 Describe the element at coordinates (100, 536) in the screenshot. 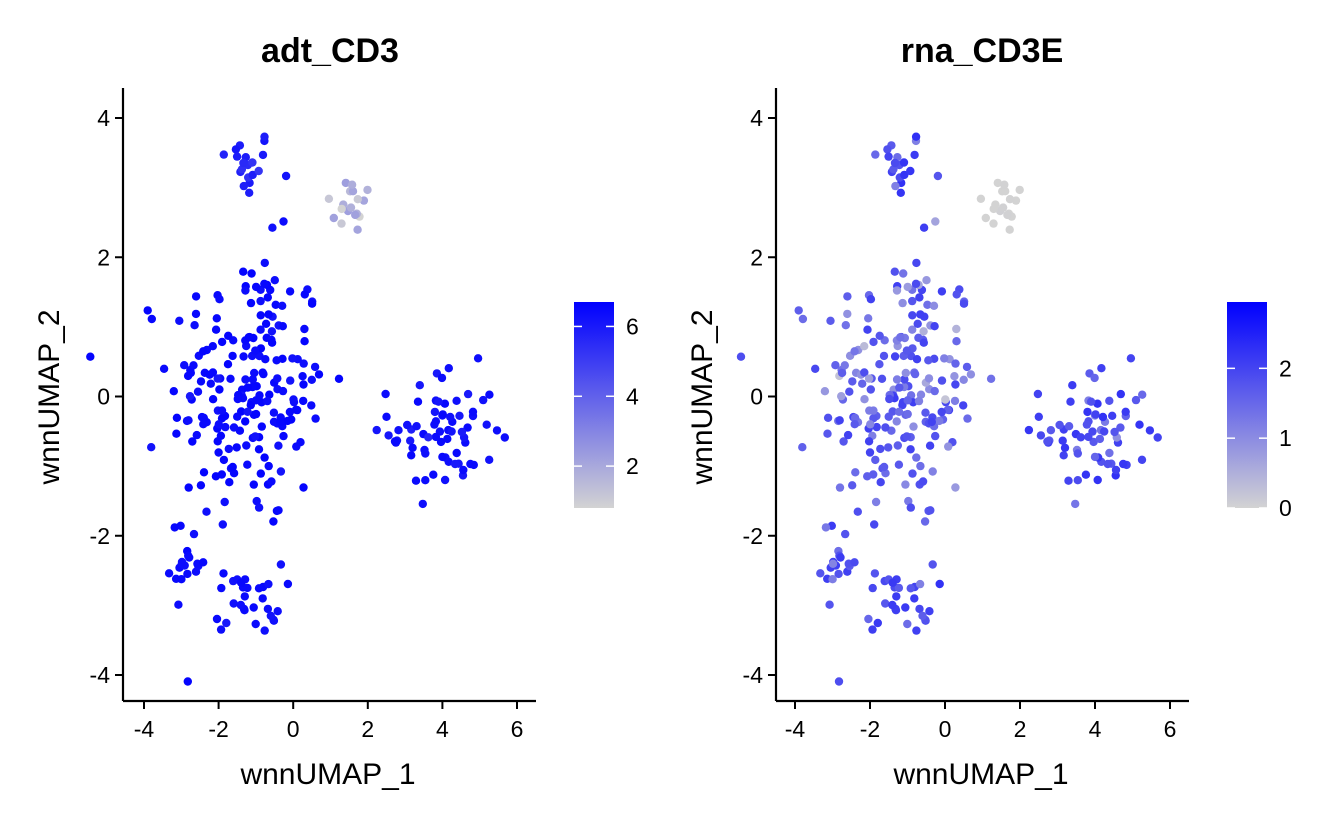

I see `y-tick-label: -2` at that location.